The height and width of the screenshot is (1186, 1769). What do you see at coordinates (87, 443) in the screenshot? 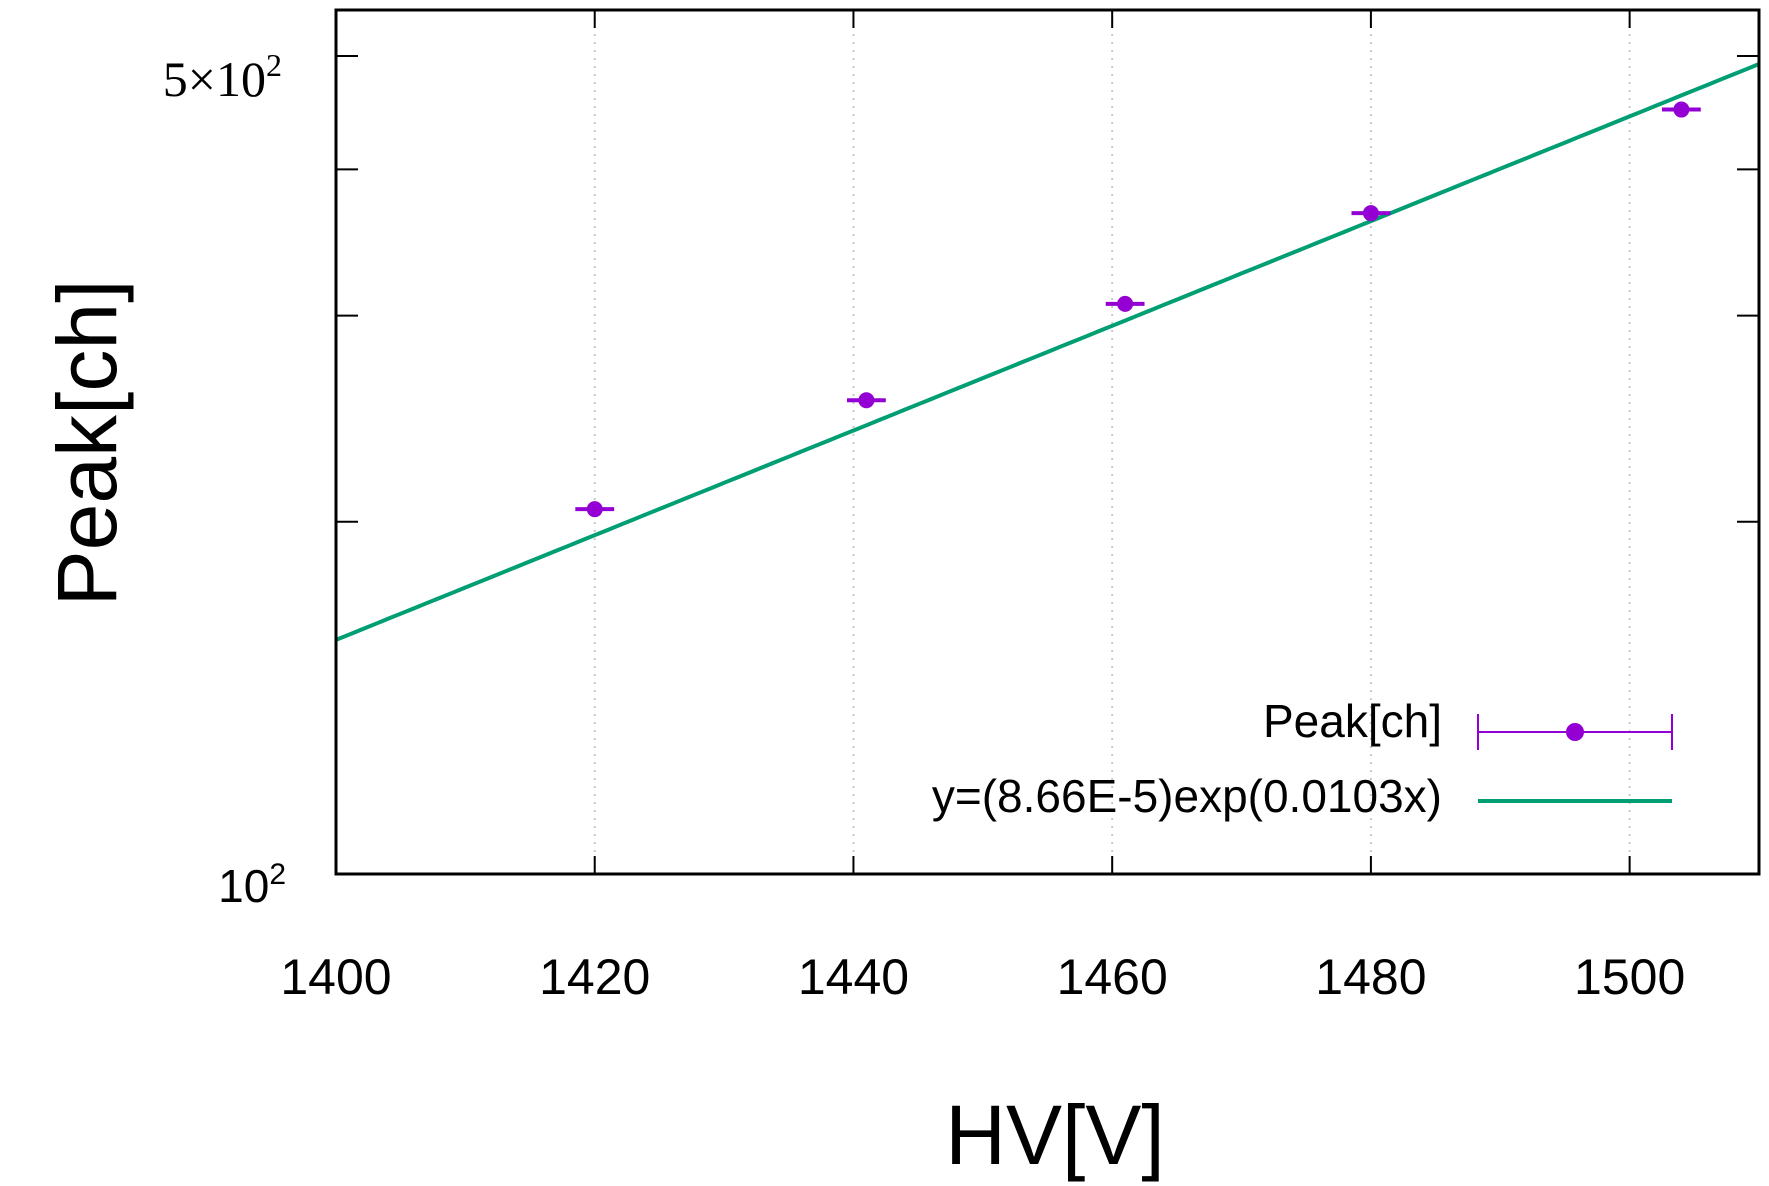
I see `y-axis-label: Peak[ch]` at bounding box center [87, 443].